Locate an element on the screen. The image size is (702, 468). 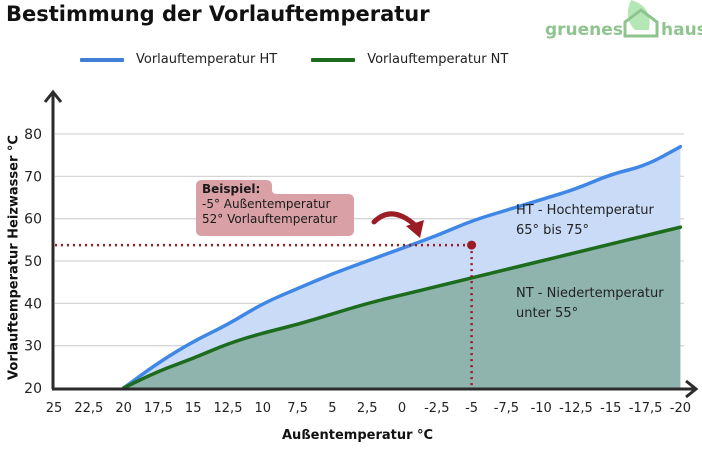
svg-text: 7,5 is located at coordinates (297, 408).